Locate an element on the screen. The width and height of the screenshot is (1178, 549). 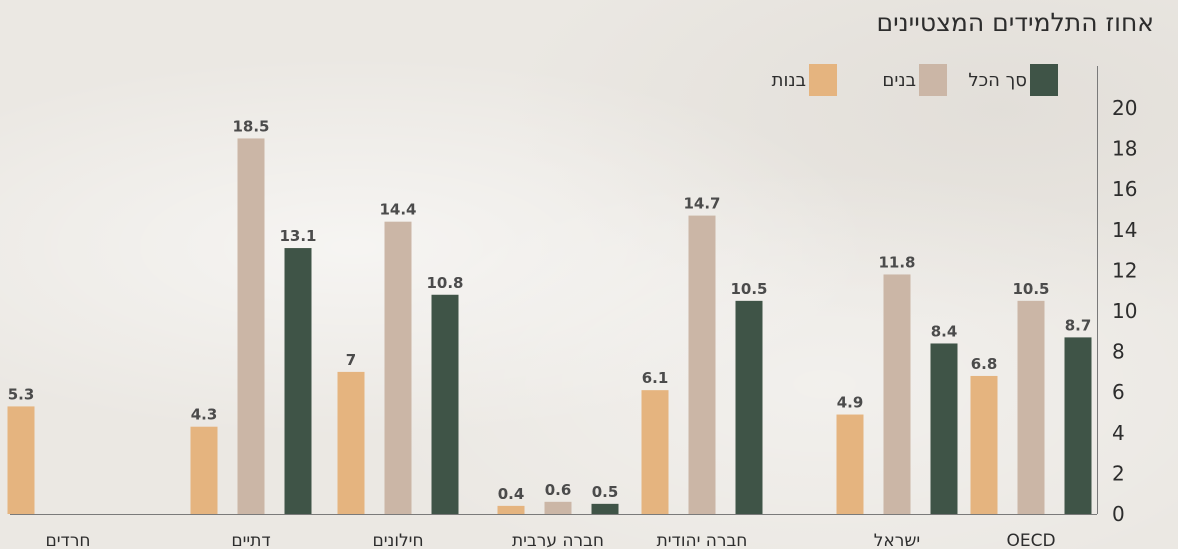
value-label: 8.4 is located at coordinates (944, 331).